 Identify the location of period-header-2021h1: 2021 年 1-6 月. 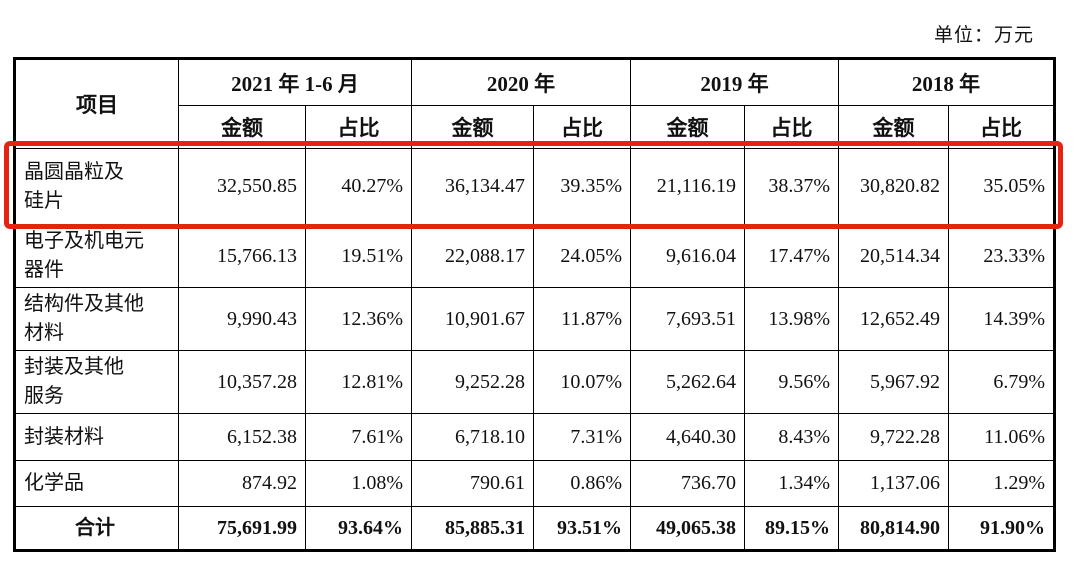
(295, 82).